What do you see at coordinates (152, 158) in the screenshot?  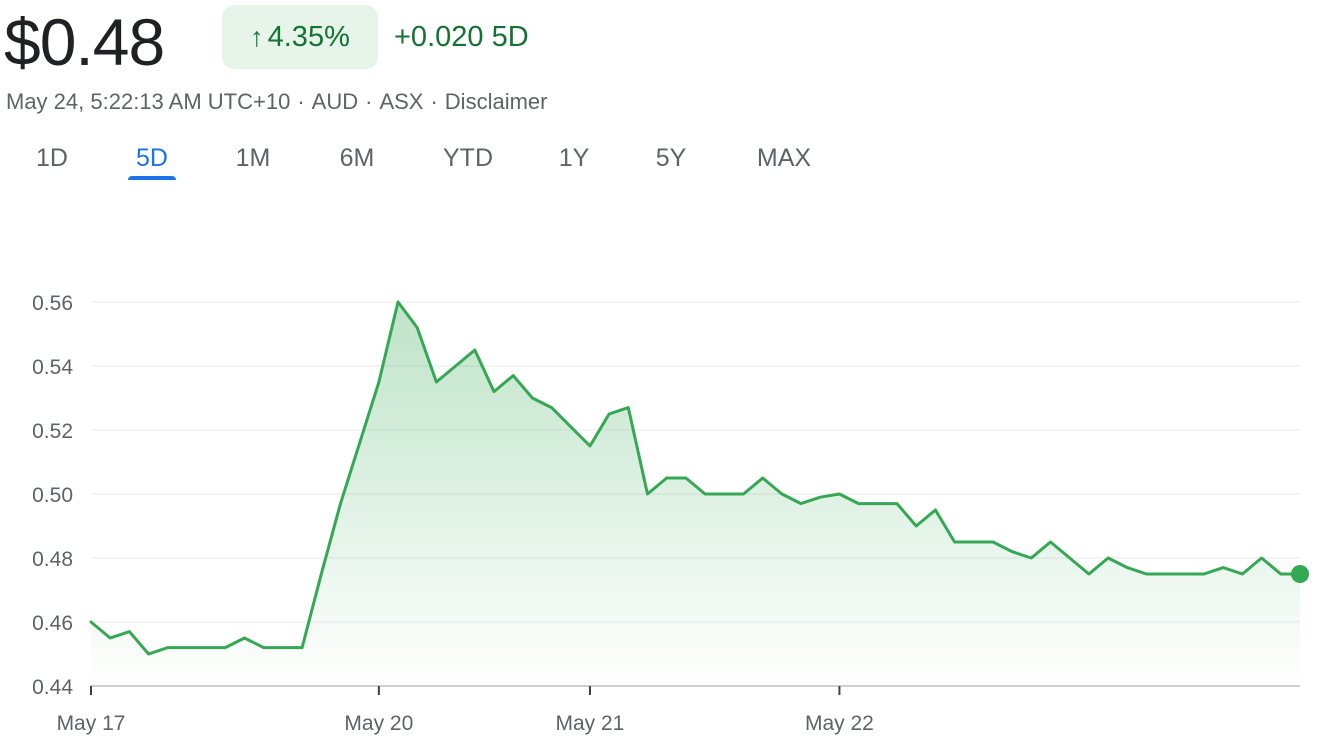 I see `tab-5d: 5D` at bounding box center [152, 158].